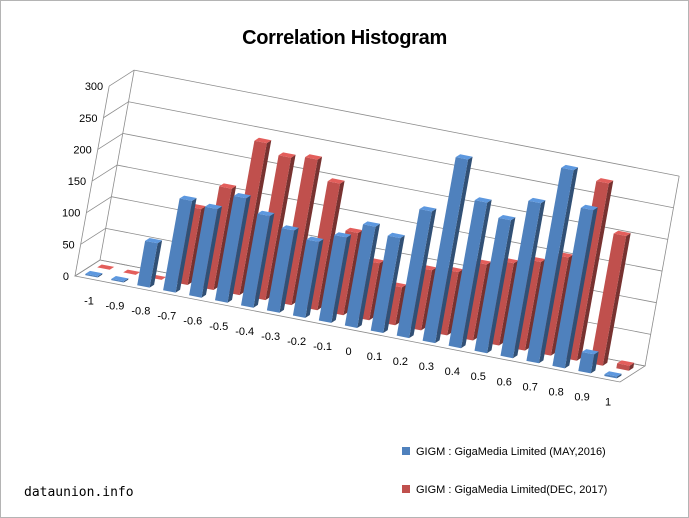 Image resolution: width=689 pixels, height=518 pixels. What do you see at coordinates (608, 402) in the screenshot?
I see `x-tick-label: 1` at bounding box center [608, 402].